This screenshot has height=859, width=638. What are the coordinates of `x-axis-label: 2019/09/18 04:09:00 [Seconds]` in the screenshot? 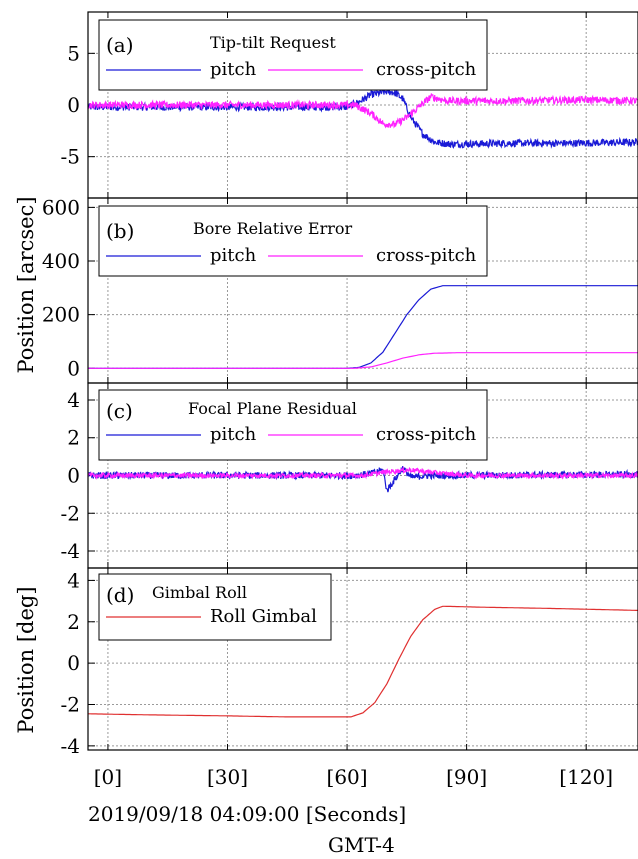 It's located at (247, 814).